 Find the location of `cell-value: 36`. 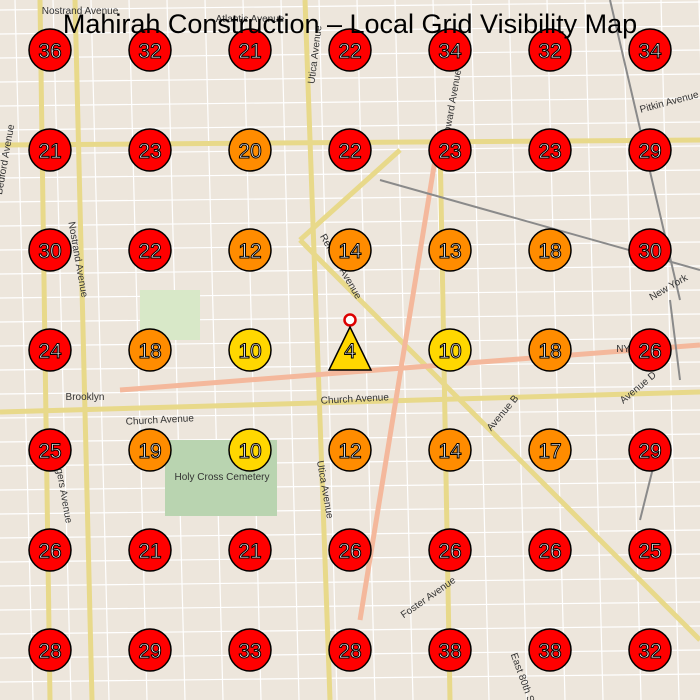

cell-value: 36 is located at coordinates (49, 51).